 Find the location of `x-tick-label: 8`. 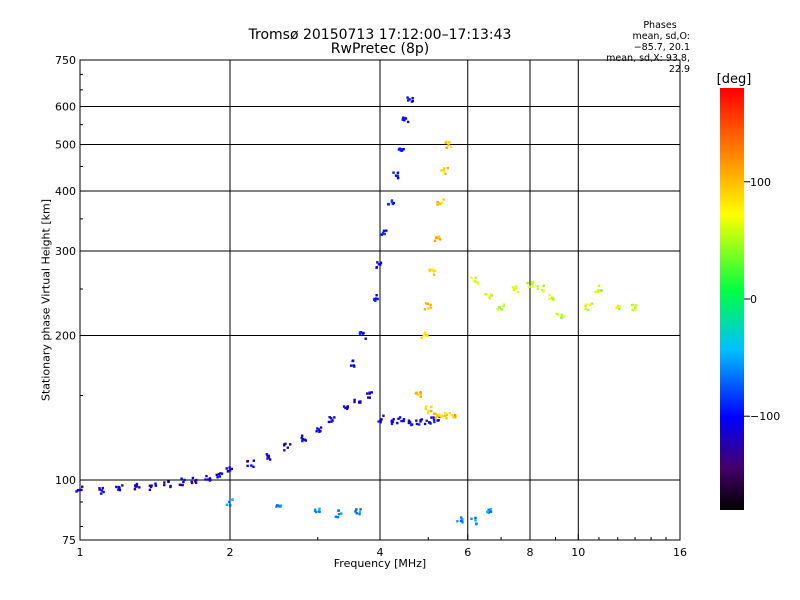

x-tick-label: 8 is located at coordinates (530, 552).